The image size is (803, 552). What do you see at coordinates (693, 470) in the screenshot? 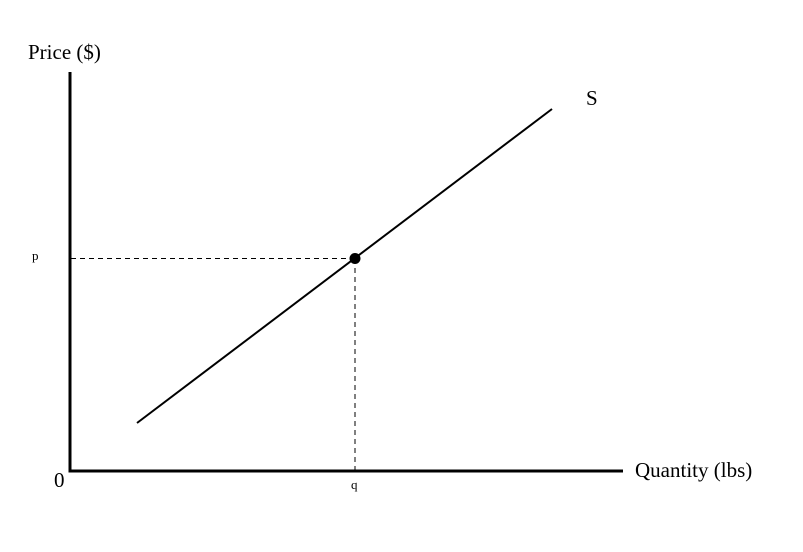
I see `x-axis-label: Quantity (lbs)` at bounding box center [693, 470].